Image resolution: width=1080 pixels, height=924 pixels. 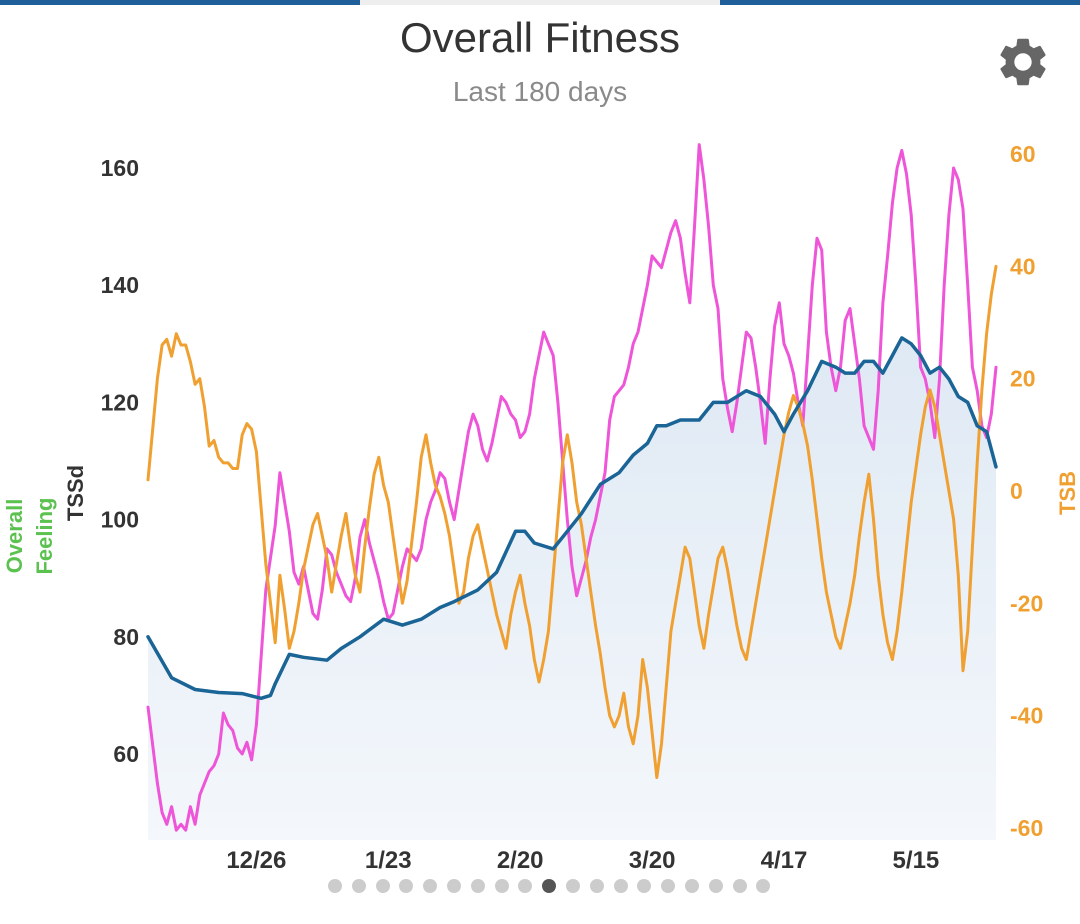 What do you see at coordinates (1023, 379) in the screenshot?
I see `y-right-tick-label: 20` at bounding box center [1023, 379].